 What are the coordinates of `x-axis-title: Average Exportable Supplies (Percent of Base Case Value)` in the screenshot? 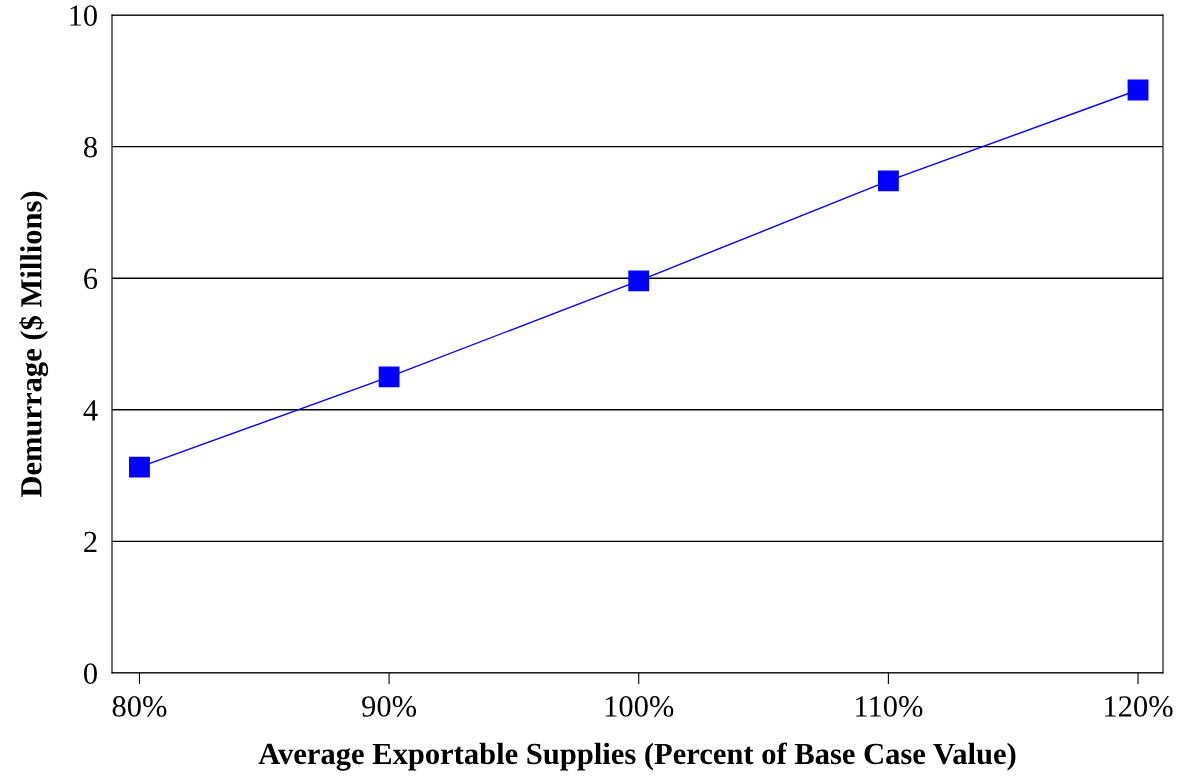 It's located at (637, 756).